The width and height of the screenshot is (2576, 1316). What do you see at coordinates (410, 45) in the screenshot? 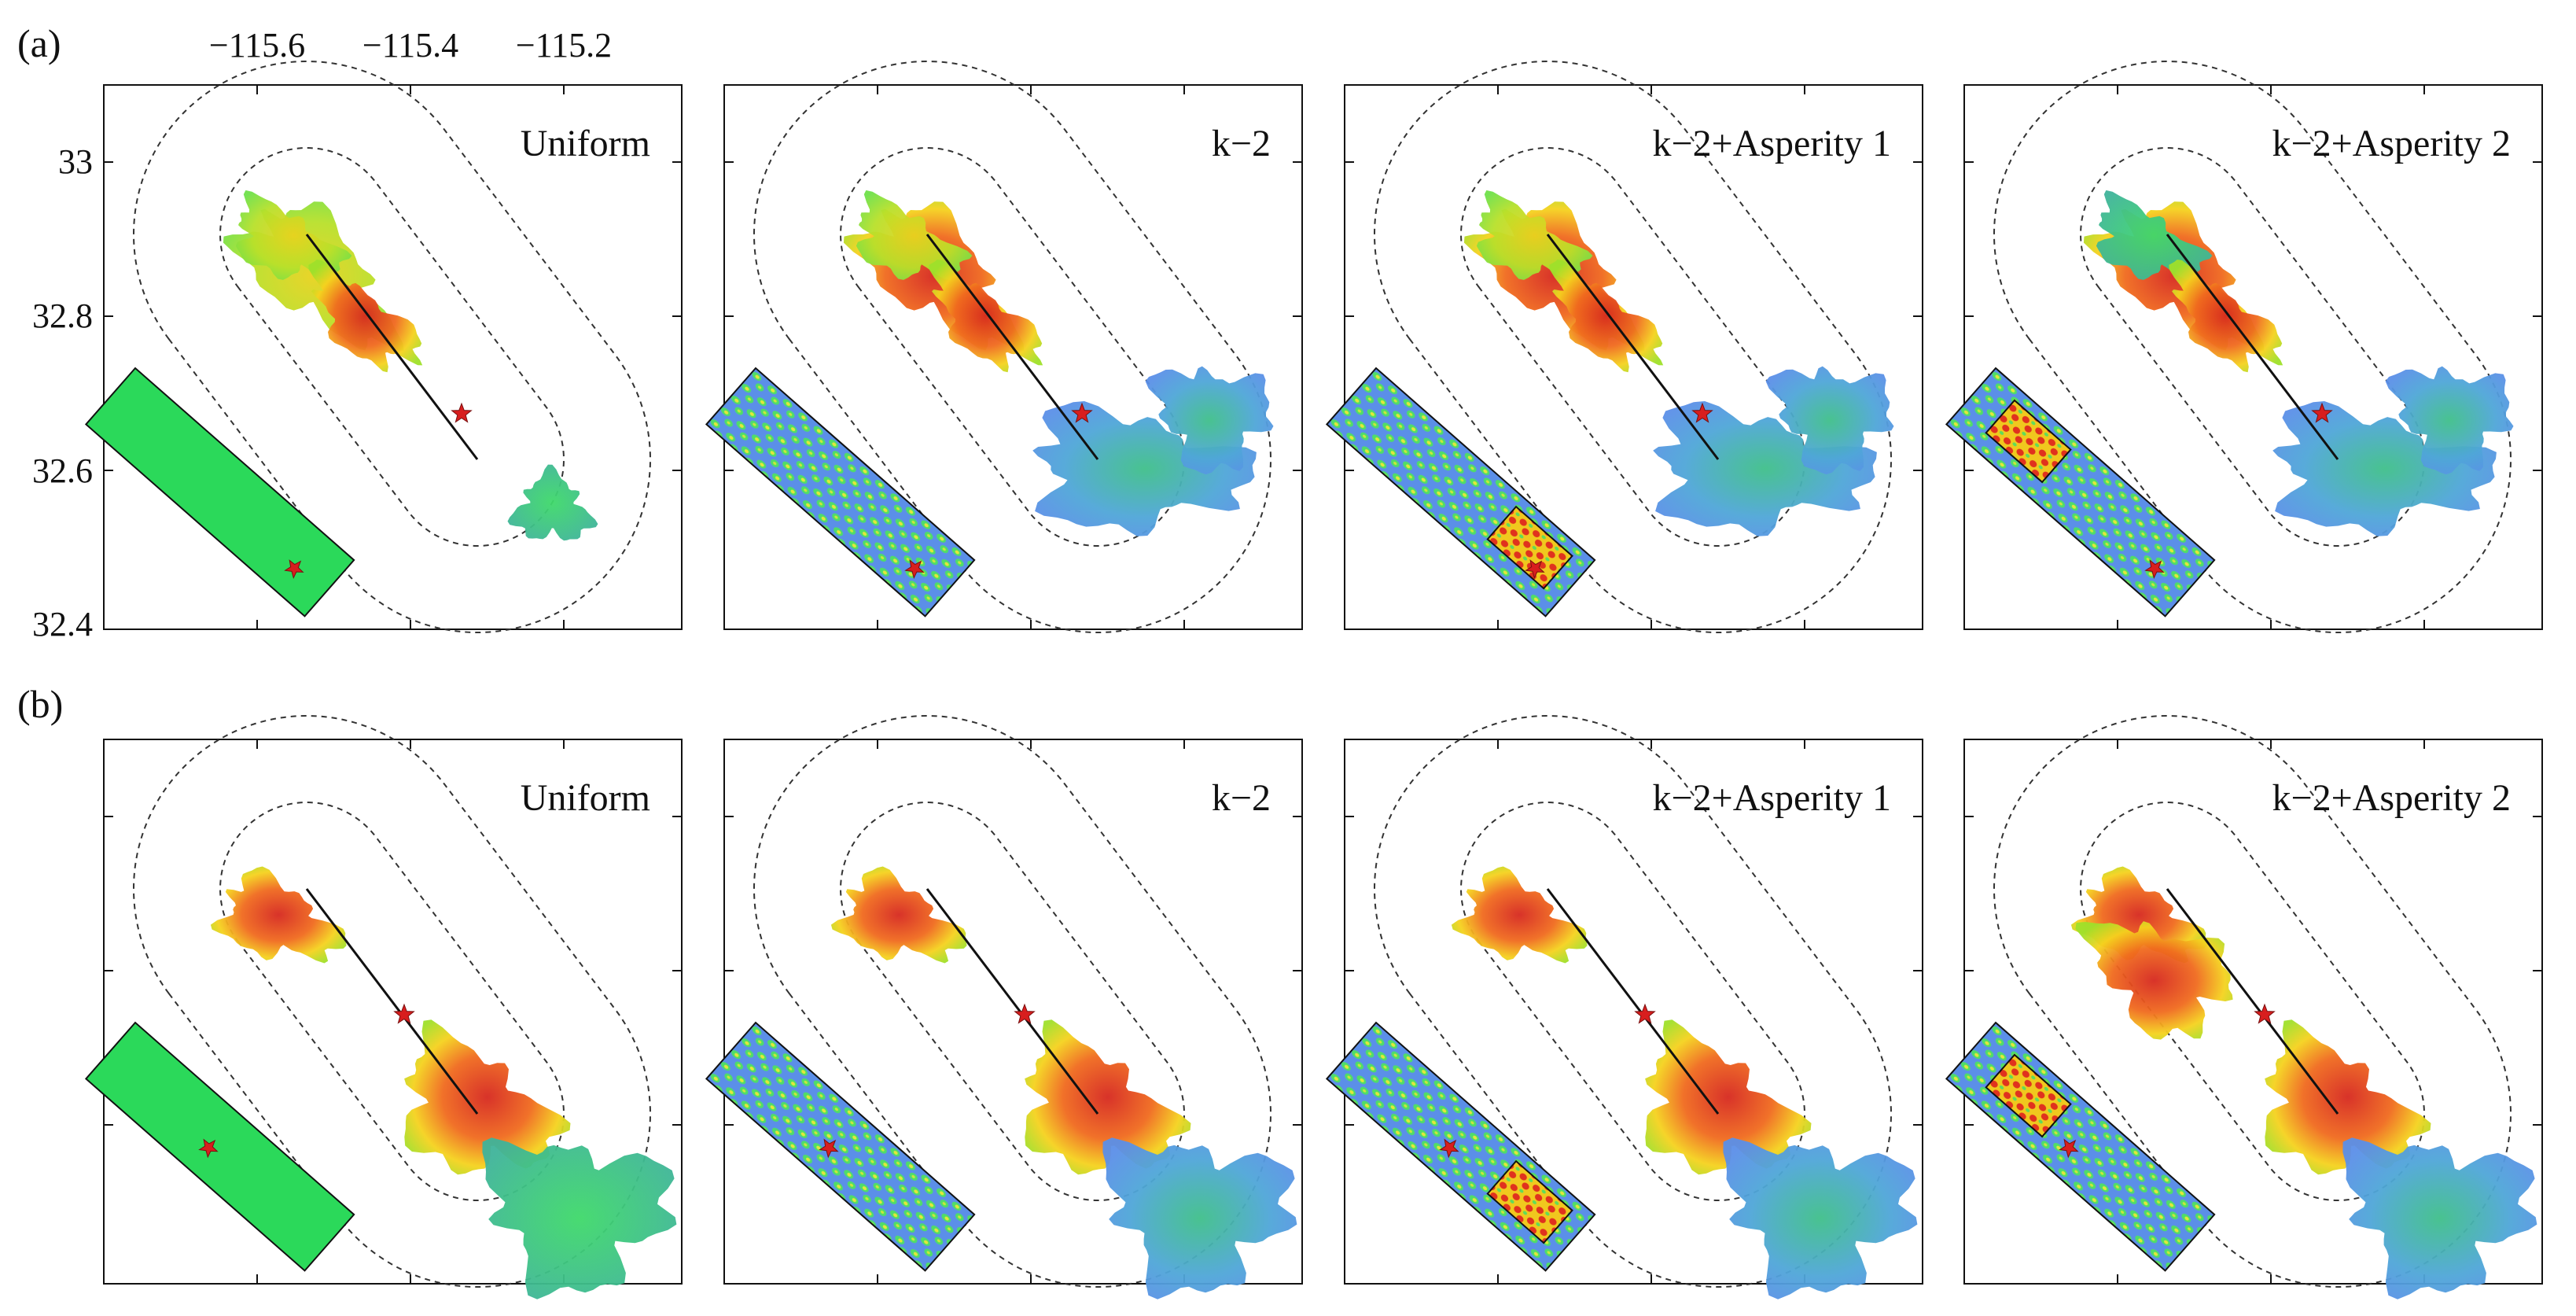
I see `x-tick-label: −115.4` at bounding box center [410, 45].